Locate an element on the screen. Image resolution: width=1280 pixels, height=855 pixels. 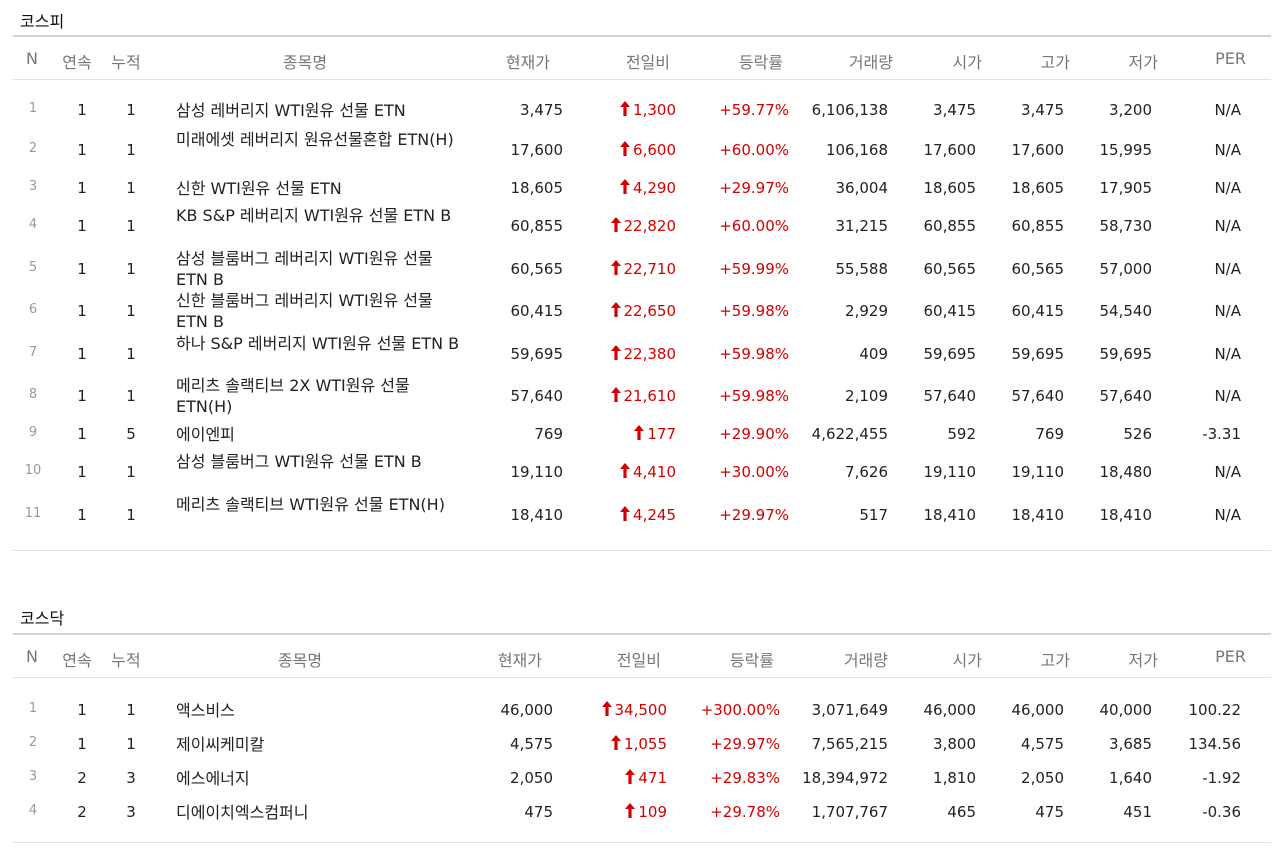
cell-low: 18,480 is located at coordinates (1126, 472).